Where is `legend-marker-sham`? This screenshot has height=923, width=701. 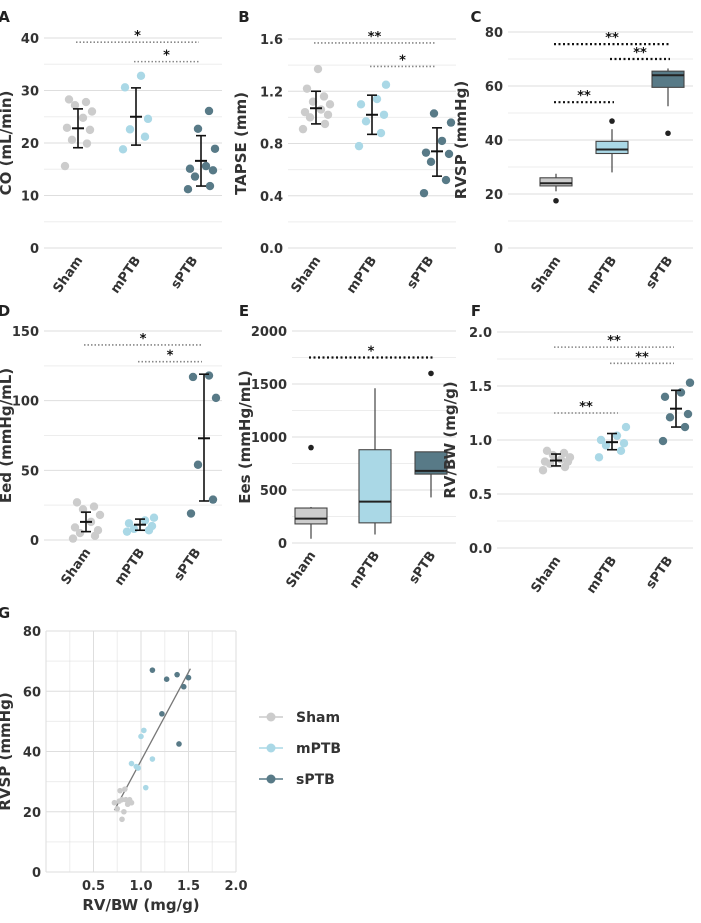
legend-marker-sham is located at coordinates (271, 717).